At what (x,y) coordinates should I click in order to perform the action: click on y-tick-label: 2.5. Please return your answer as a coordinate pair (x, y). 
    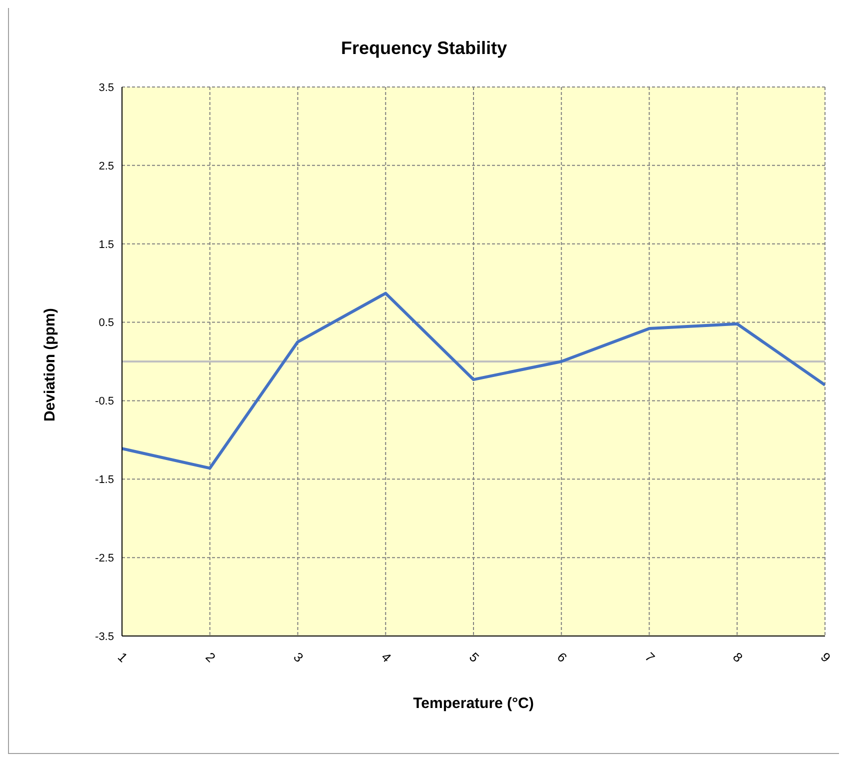
    Looking at the image, I should click on (106, 166).